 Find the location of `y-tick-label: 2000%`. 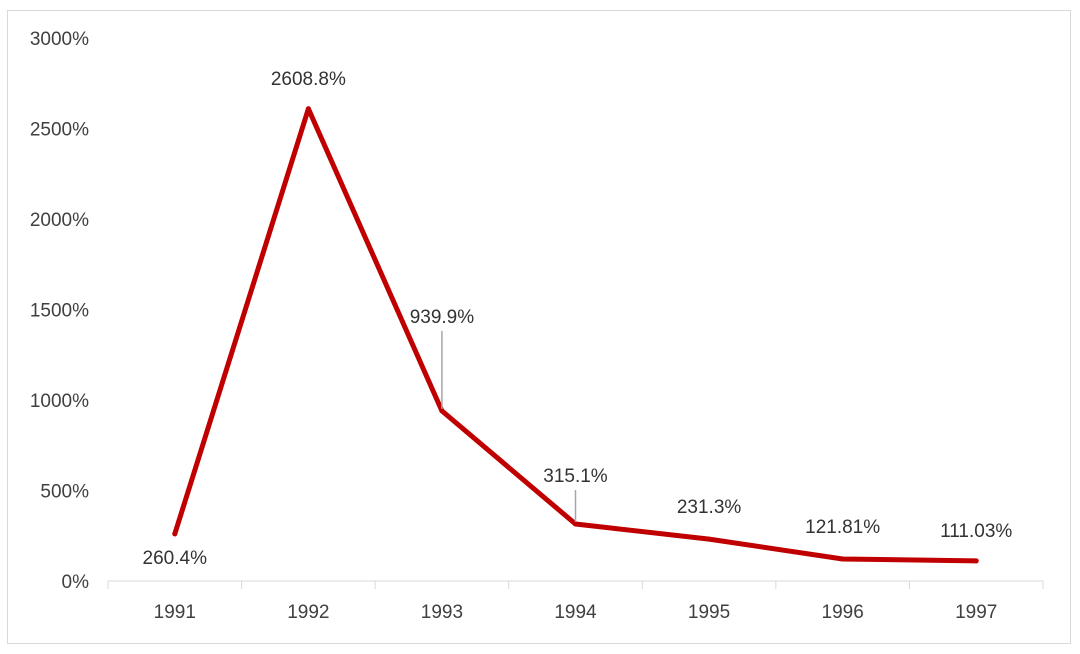

y-tick-label: 2000% is located at coordinates (59, 220).